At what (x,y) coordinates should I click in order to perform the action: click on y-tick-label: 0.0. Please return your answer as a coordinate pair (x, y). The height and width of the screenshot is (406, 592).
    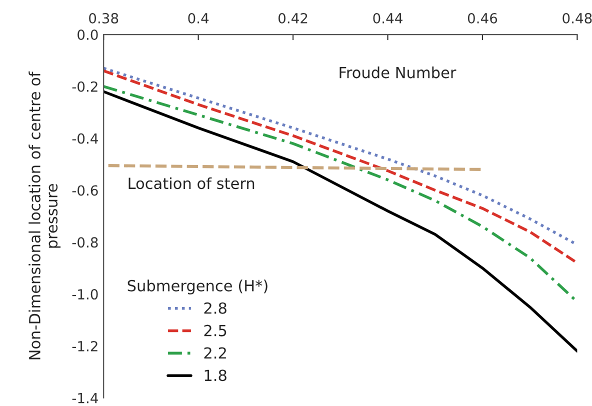
    Looking at the image, I should click on (88, 34).